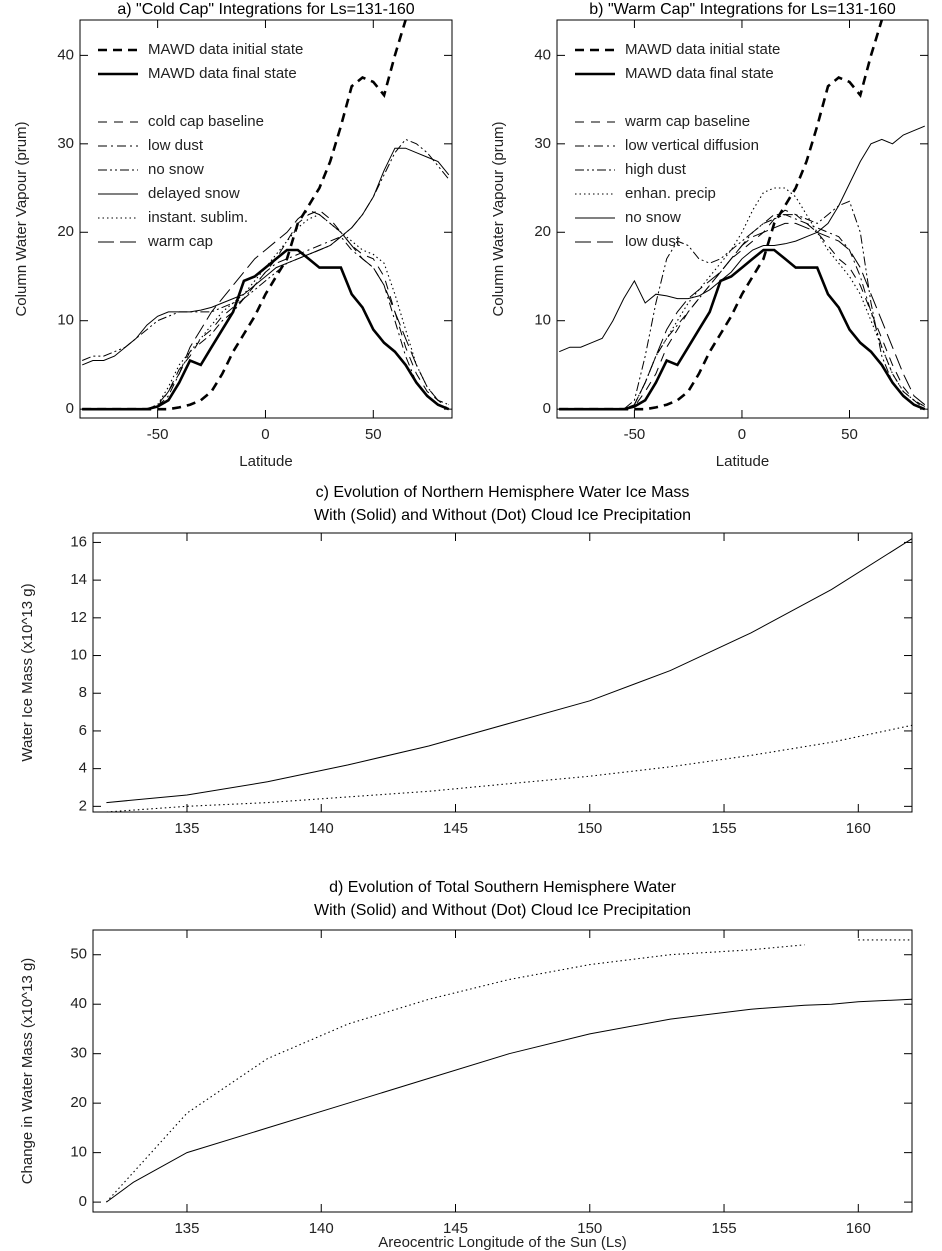 Image resolution: width=942 pixels, height=1251 pixels. I want to click on y-tick-label: 16, so click(78, 541).